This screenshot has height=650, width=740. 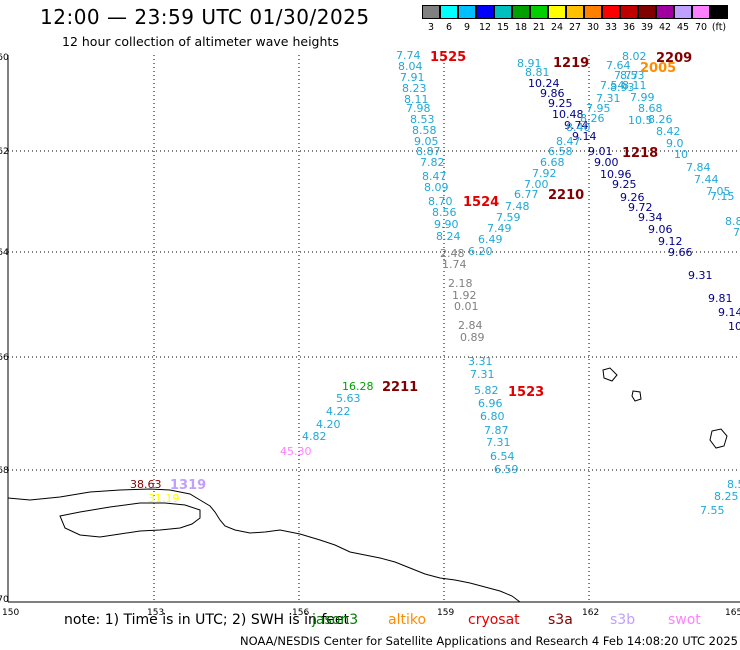 What do you see at coordinates (560, 151) in the screenshot?
I see `wave-height-value: 6.58` at bounding box center [560, 151].